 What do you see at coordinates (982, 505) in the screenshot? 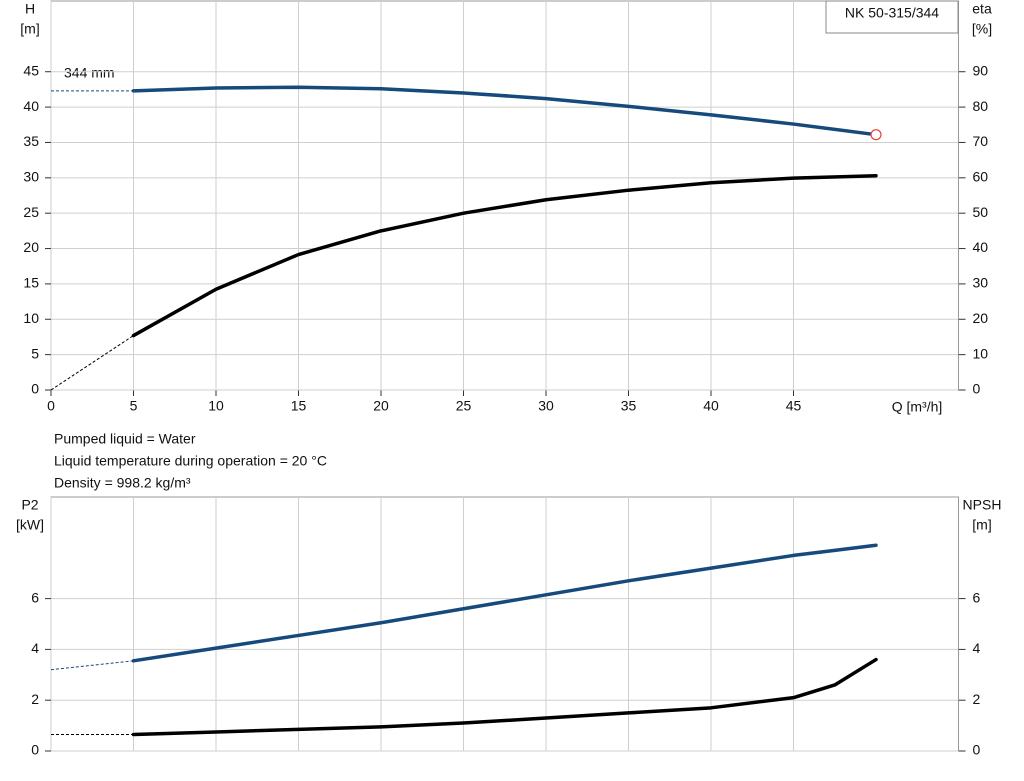
I see `y2-axis-label: NPSH` at bounding box center [982, 505].